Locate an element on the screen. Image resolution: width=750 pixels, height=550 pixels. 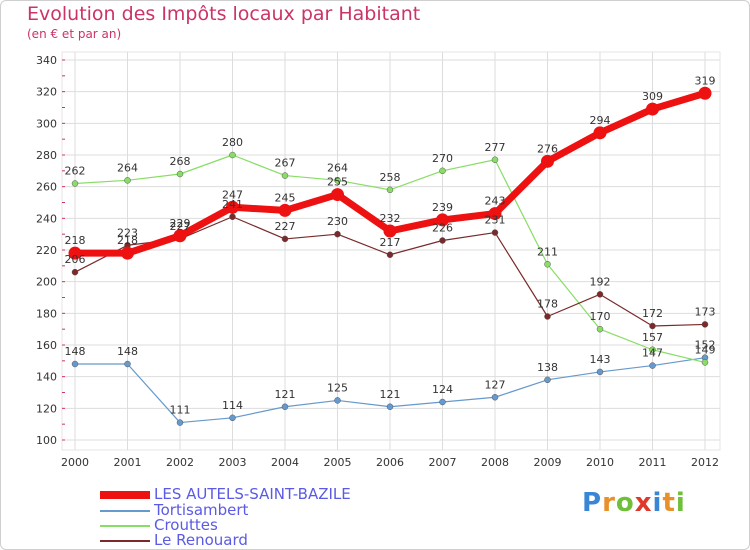
data-label-3: 217 is located at coordinates (390, 242).